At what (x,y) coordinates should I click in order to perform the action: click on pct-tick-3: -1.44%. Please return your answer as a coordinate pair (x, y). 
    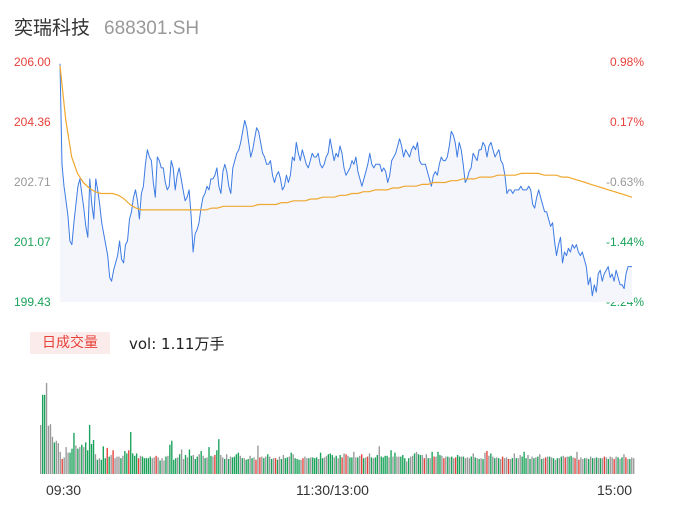
    Looking at the image, I should click on (624, 242).